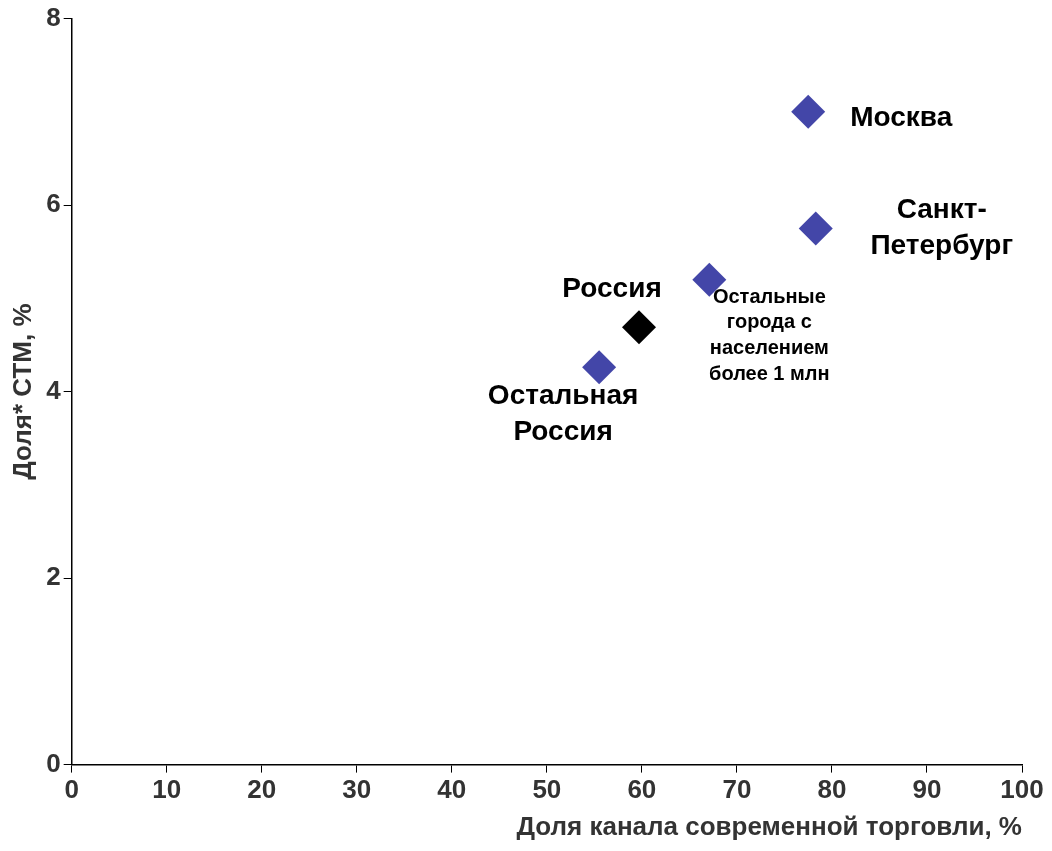 This screenshot has width=1052, height=851. Describe the element at coordinates (357, 789) in the screenshot. I see `x-tick-label: 30` at that location.